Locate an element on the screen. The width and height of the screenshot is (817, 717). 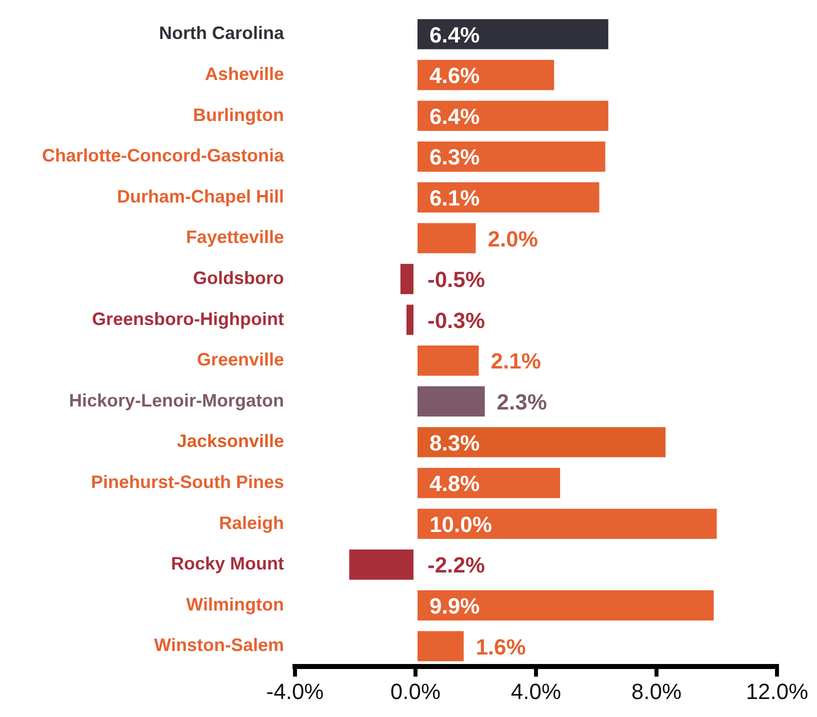
y-tick-label: North Carolina is located at coordinates (221, 33).